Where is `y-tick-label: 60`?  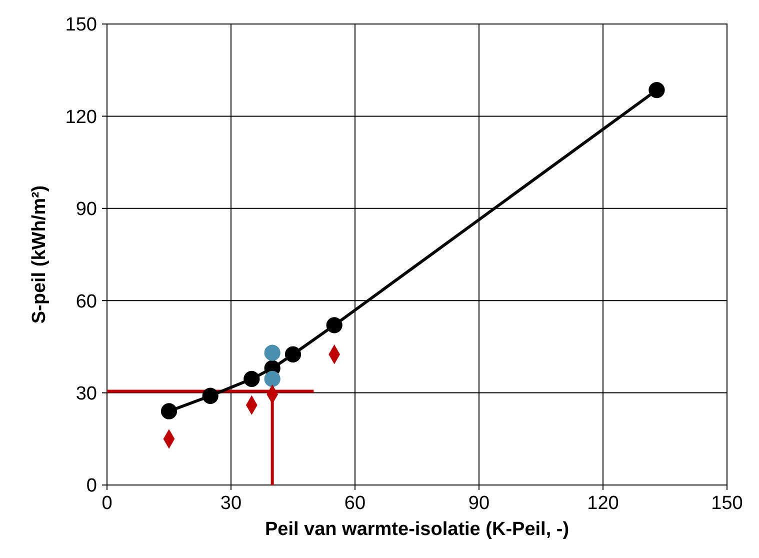 y-tick-label: 60 is located at coordinates (86, 301).